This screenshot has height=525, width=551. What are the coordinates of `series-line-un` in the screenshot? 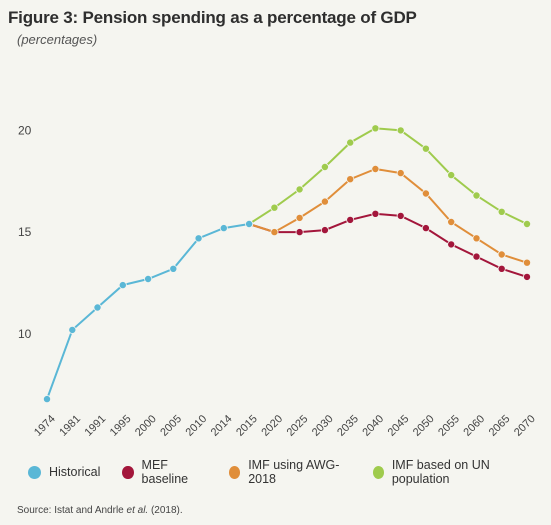 It's located at (388, 176).